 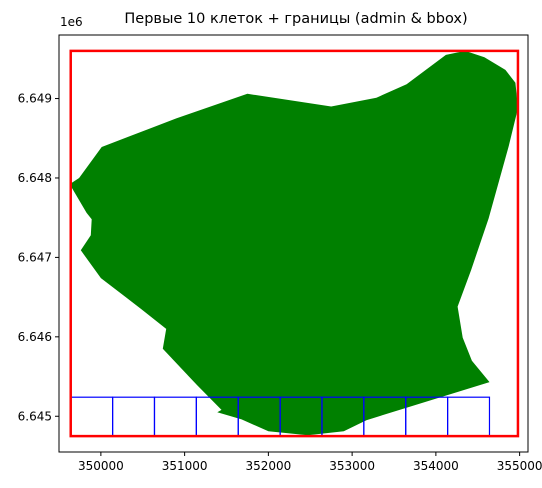 What do you see at coordinates (436, 466) in the screenshot?
I see `x-tick-label: 354000` at bounding box center [436, 466].